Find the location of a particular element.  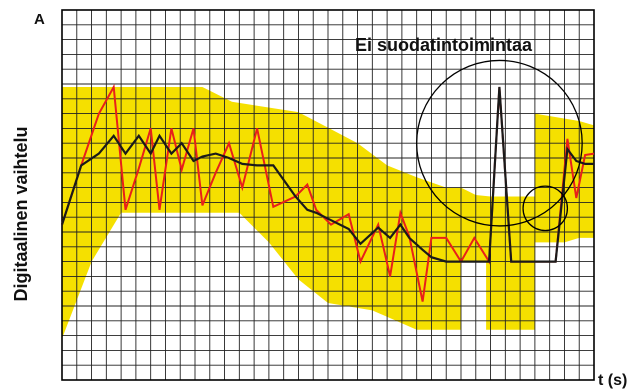

y-axis-label: Digitaalinen vaihtelu is located at coordinates (21, 213).